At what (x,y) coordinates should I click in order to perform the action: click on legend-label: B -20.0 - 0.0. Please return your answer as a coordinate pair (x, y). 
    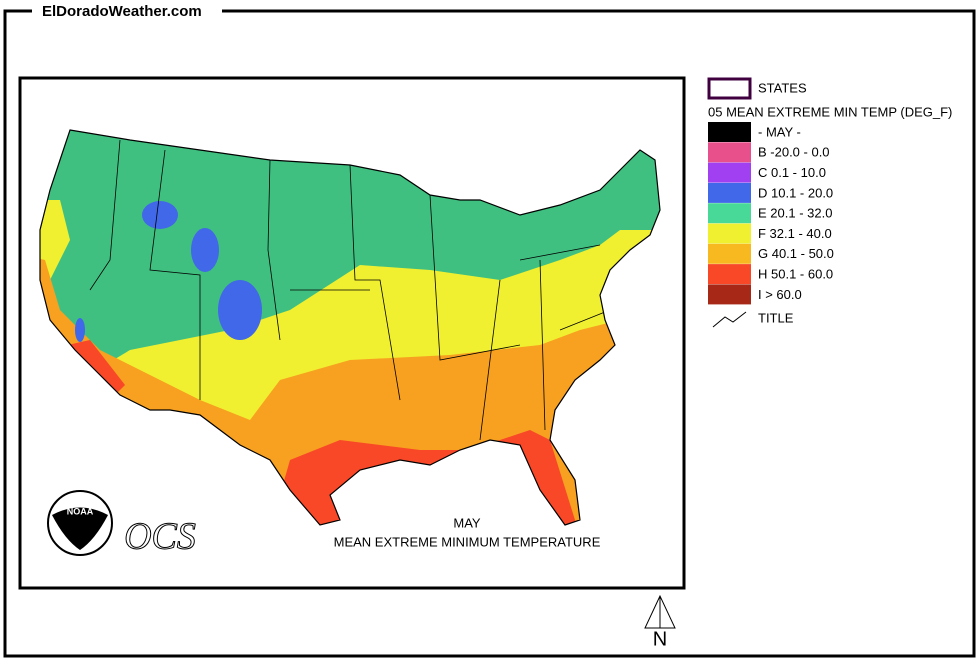
    Looking at the image, I should click on (794, 152).